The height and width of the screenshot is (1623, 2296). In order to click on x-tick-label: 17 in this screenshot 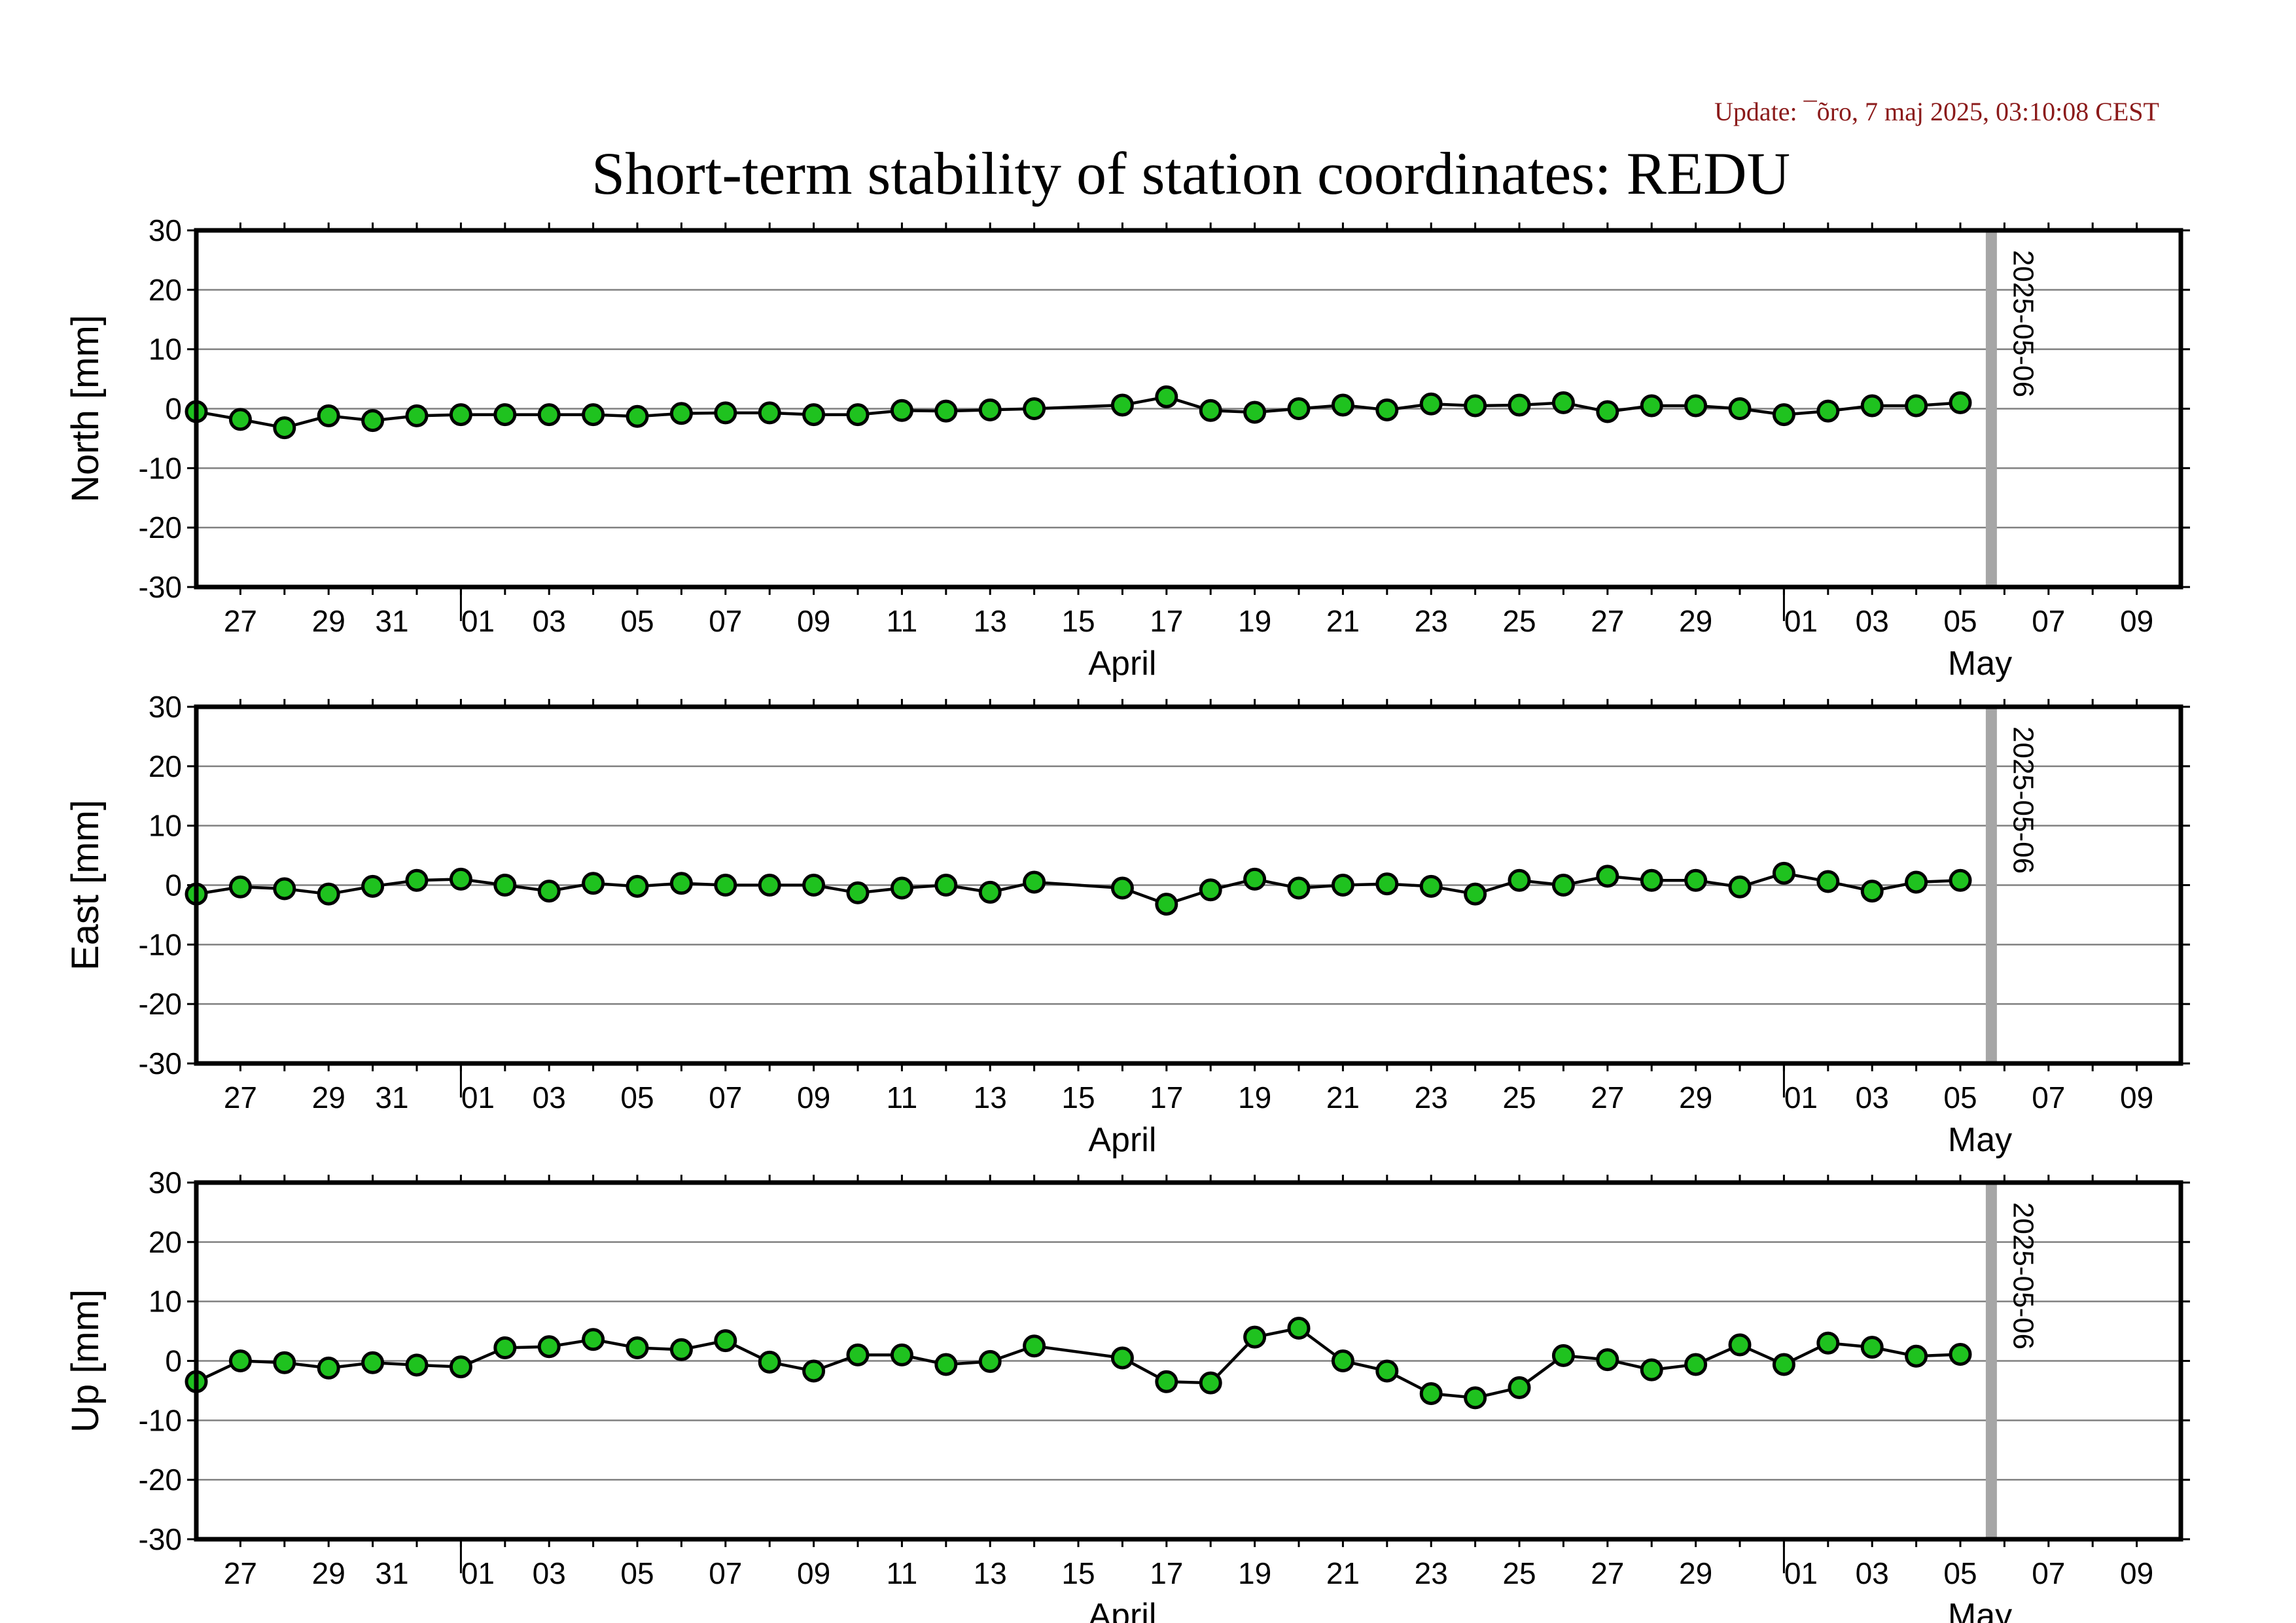, I will do `click(1167, 621)`.